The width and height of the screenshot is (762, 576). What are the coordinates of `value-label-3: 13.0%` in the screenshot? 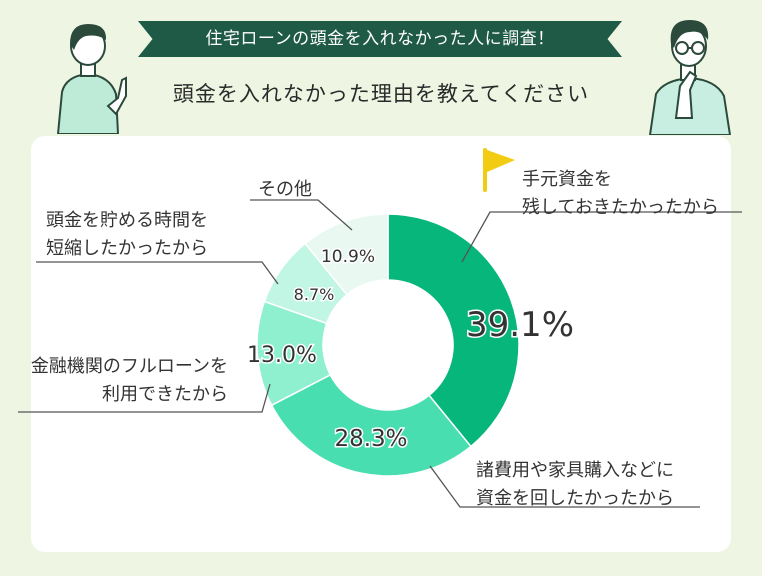 It's located at (282, 355).